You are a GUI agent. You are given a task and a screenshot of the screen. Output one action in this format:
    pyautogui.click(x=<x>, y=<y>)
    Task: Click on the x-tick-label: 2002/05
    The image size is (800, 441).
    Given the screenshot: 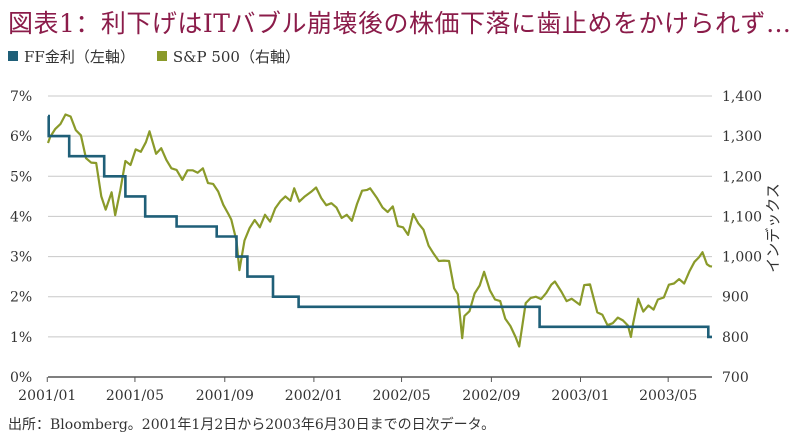 What is the action you would take?
    pyautogui.click(x=401, y=396)
    